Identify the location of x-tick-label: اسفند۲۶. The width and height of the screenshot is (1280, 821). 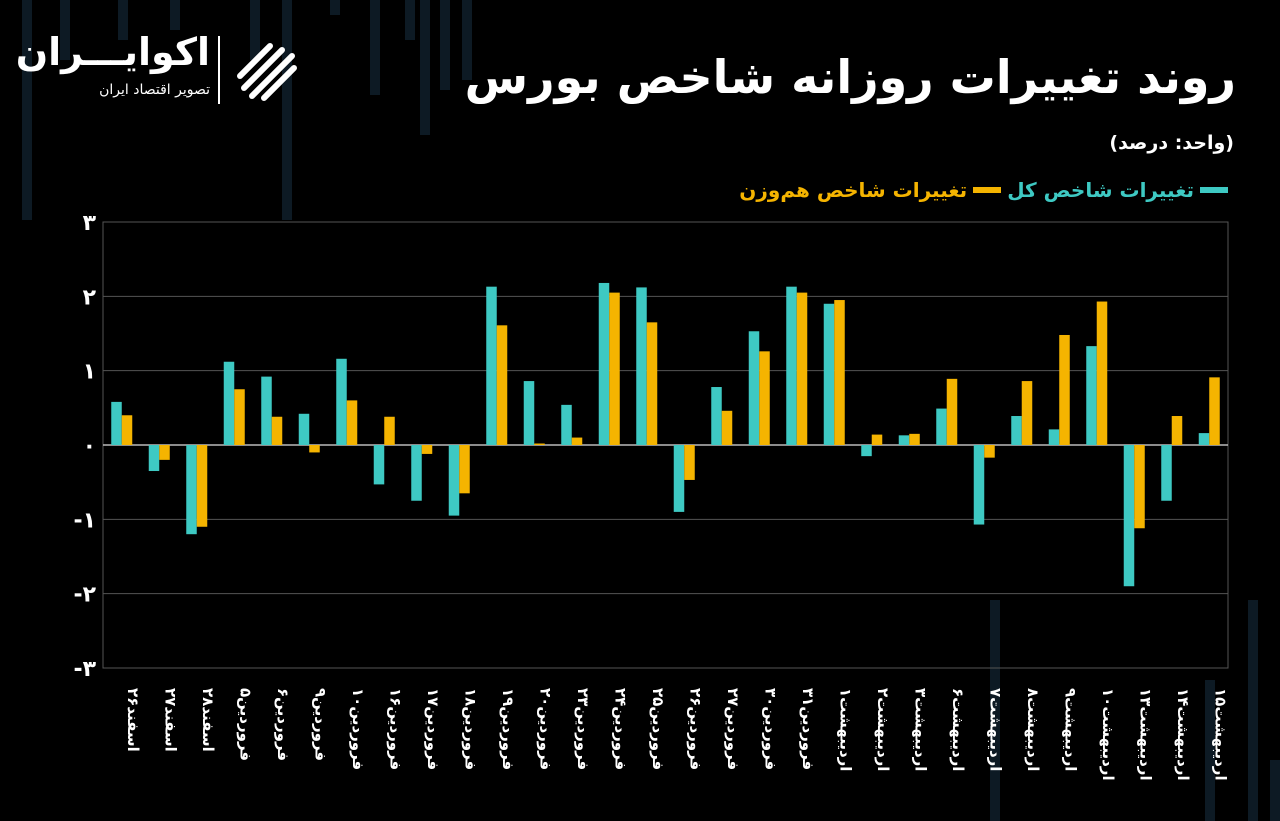
(133, 720).